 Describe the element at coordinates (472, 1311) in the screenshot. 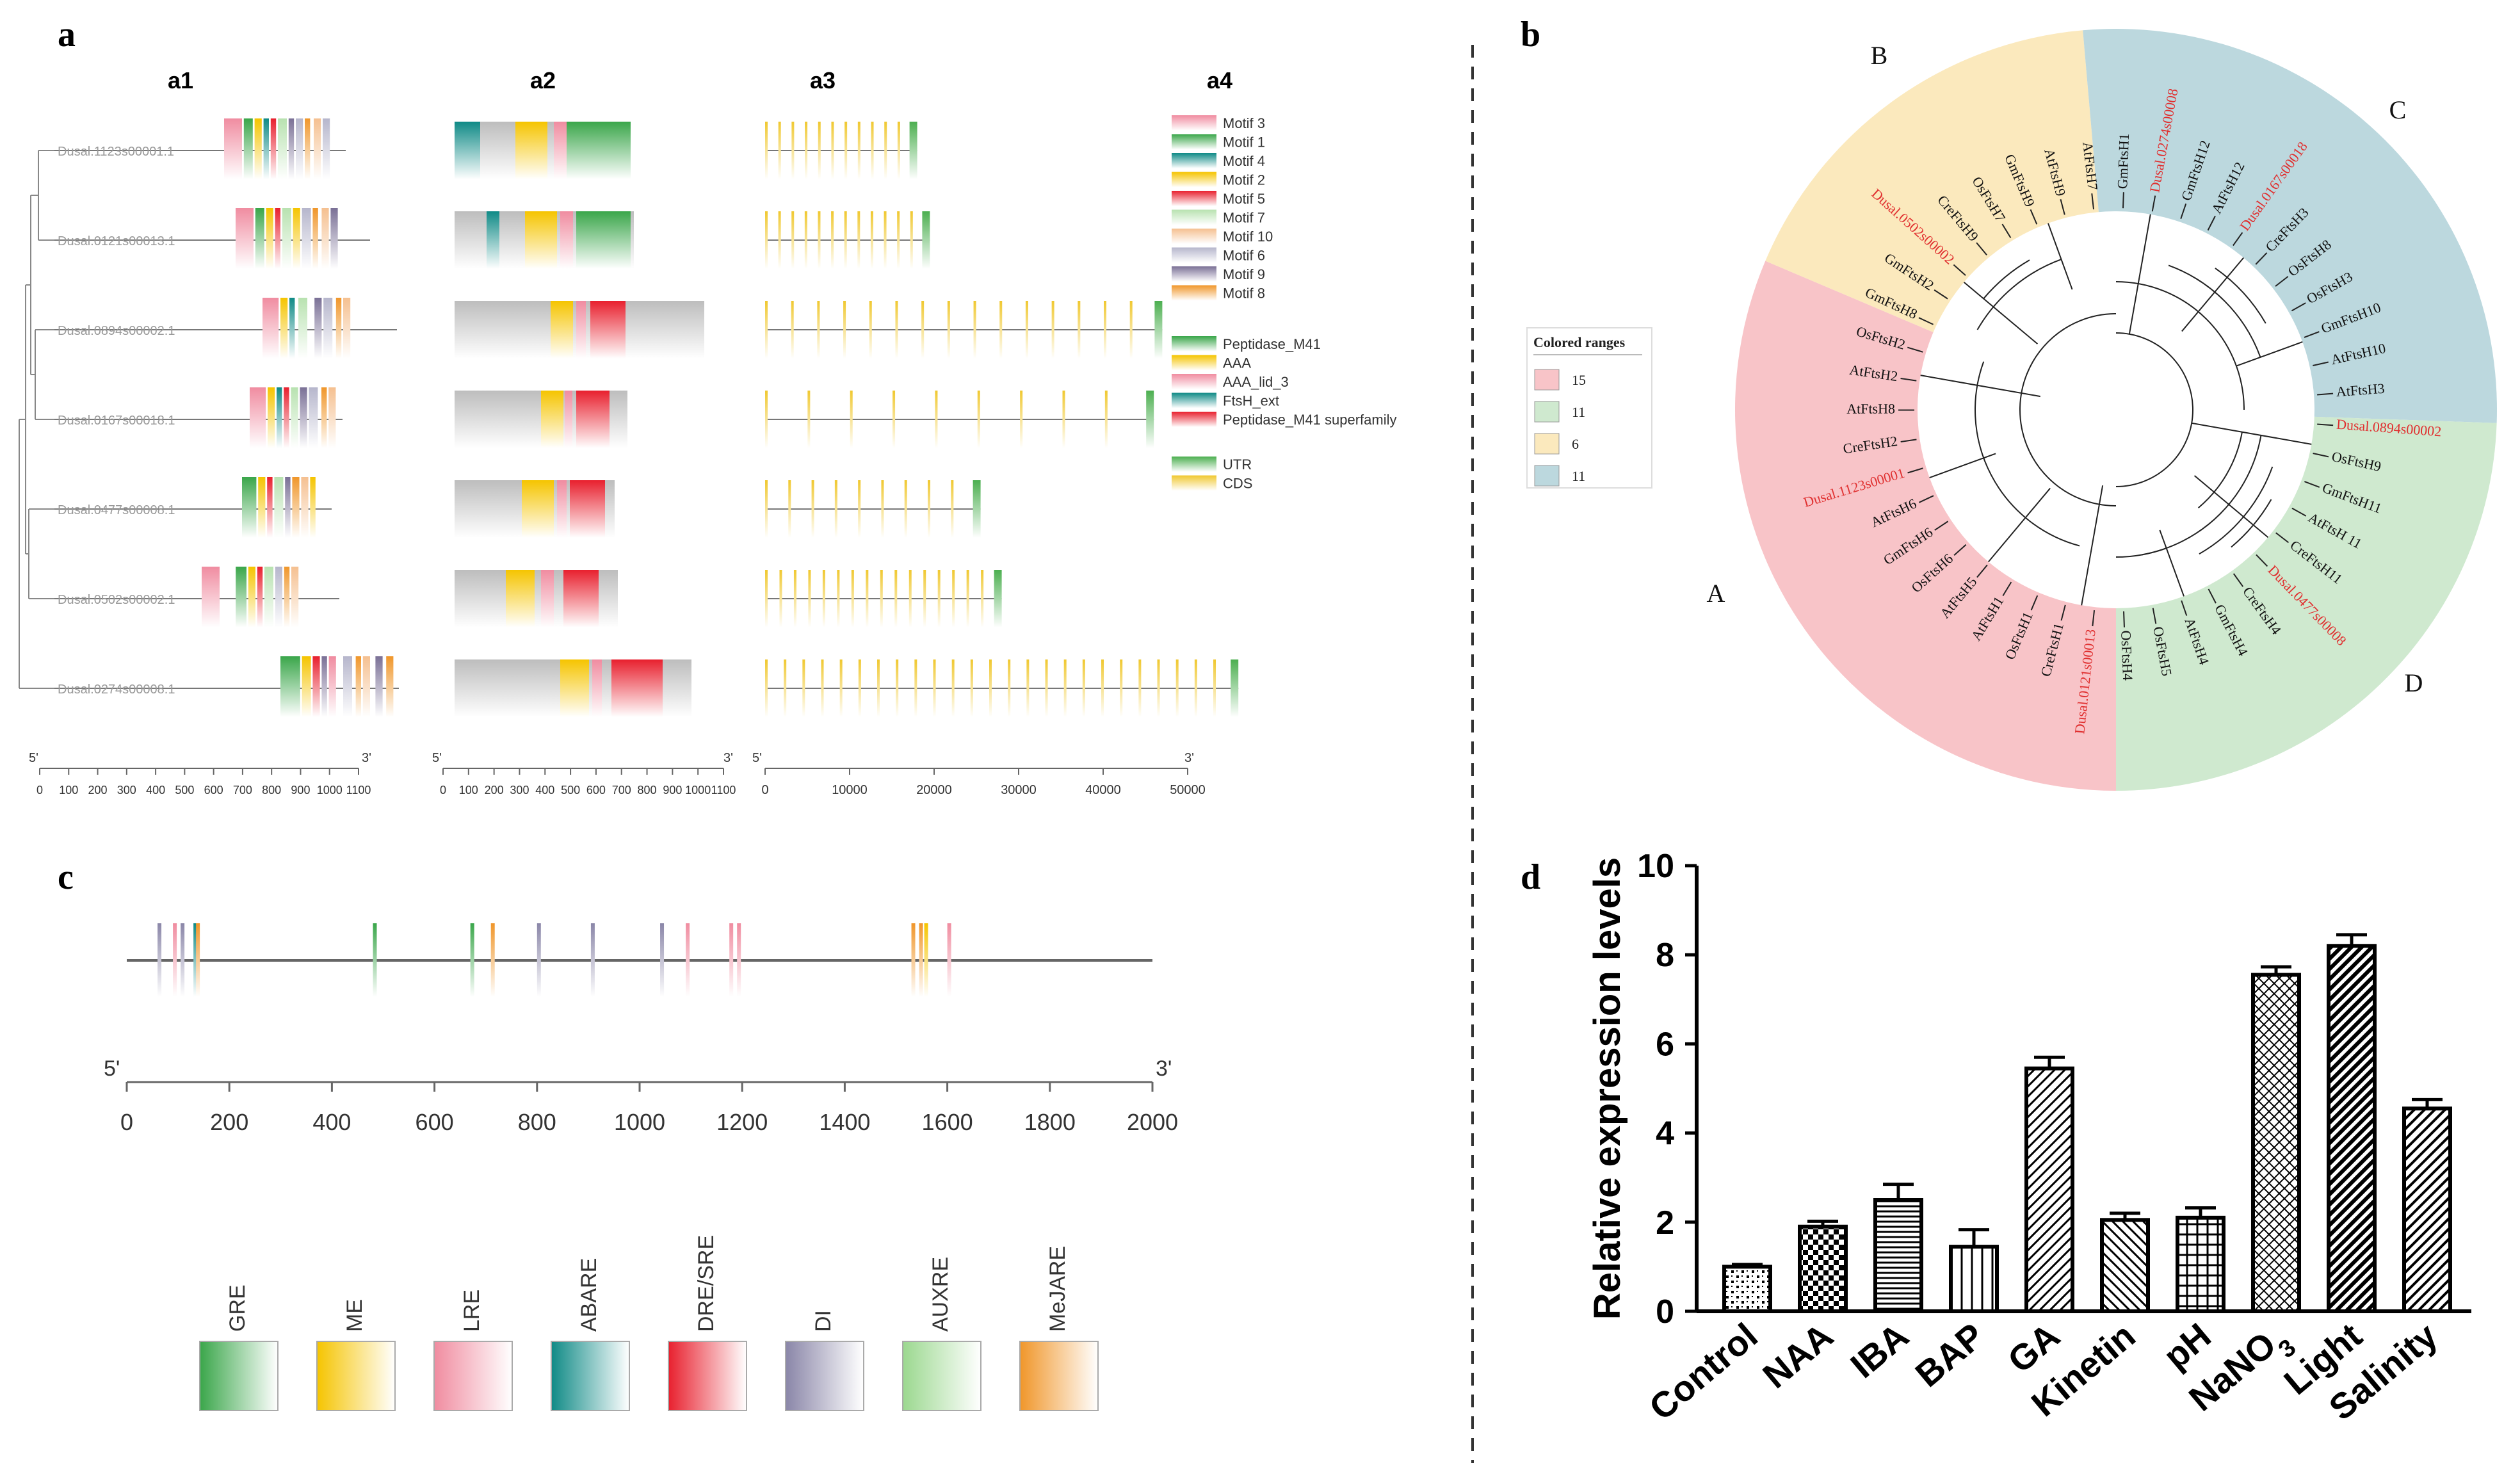

I see `c-legend-label: LRE` at that location.